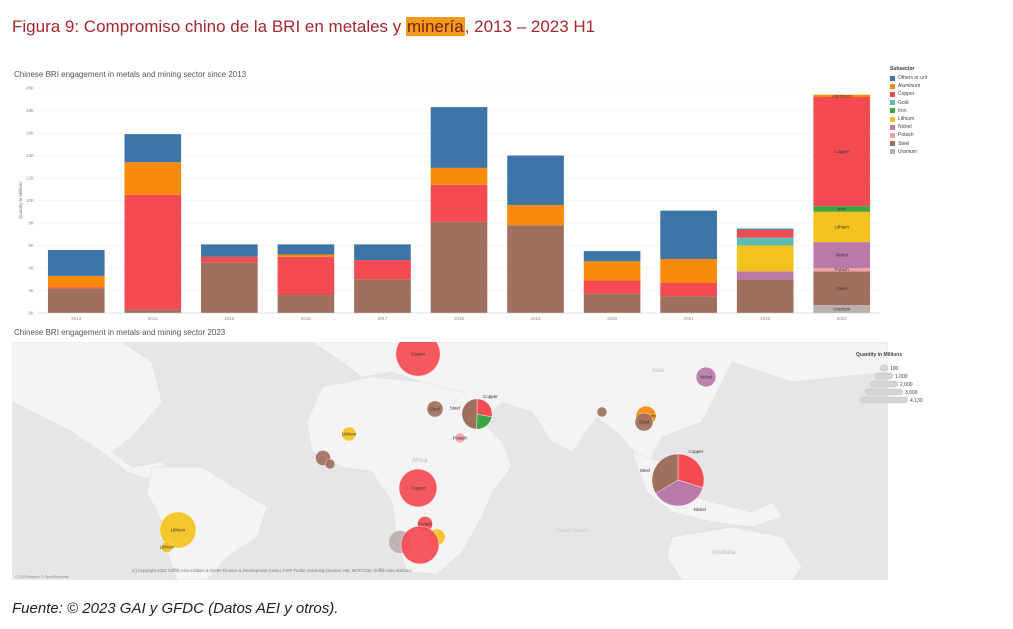 The image size is (1013, 629). Describe the element at coordinates (76, 318) in the screenshot. I see `x-tick-label: 2013` at that location.